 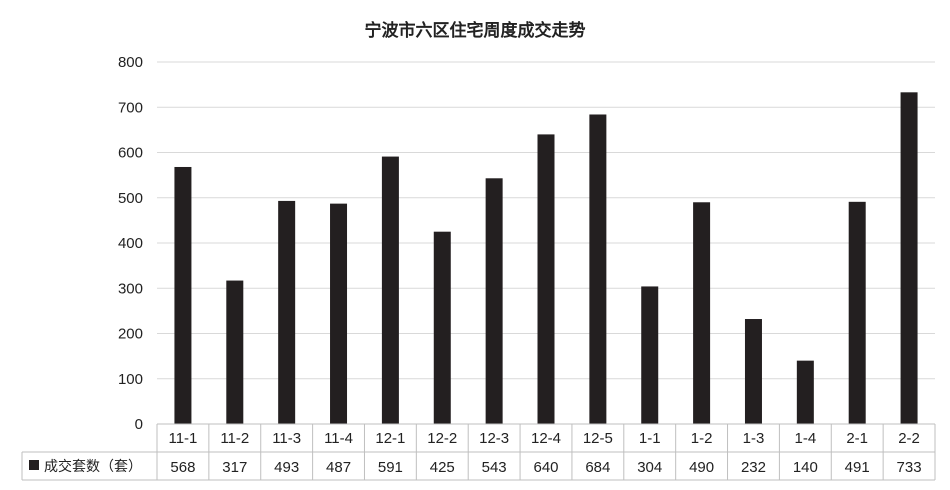 What do you see at coordinates (390, 467) in the screenshot?
I see `data-label: 591` at bounding box center [390, 467].